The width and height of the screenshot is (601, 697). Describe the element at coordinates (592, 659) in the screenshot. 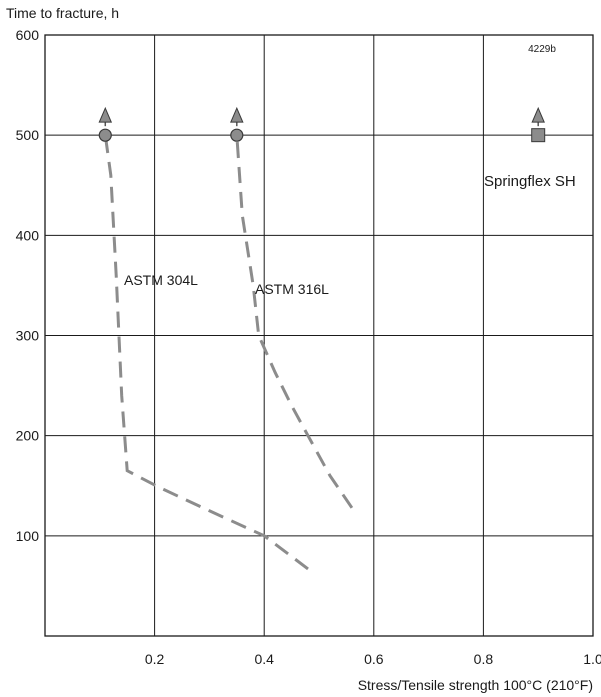

I see `x-tick-label: 1.0` at that location.